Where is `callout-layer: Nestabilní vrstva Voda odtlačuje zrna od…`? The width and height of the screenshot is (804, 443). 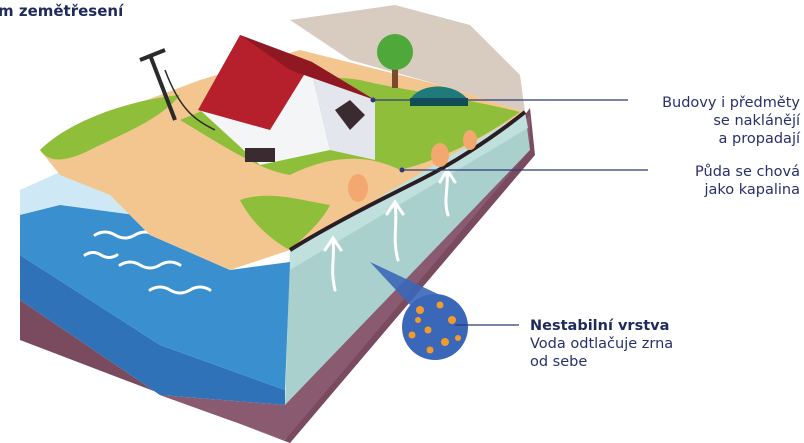
callout-layer: Nestabilní vrstva Voda odtlačuje zrna od… is located at coordinates (601, 344).